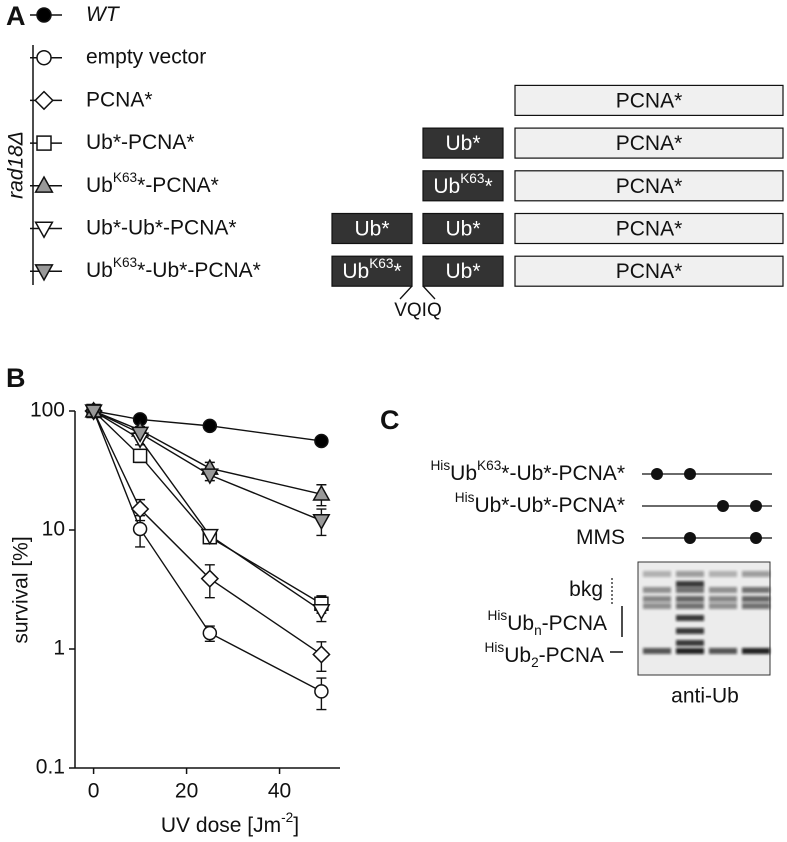  What do you see at coordinates (152, 183) in the screenshot?
I see `legend-label: UbK63*-PCNA*` at bounding box center [152, 183].